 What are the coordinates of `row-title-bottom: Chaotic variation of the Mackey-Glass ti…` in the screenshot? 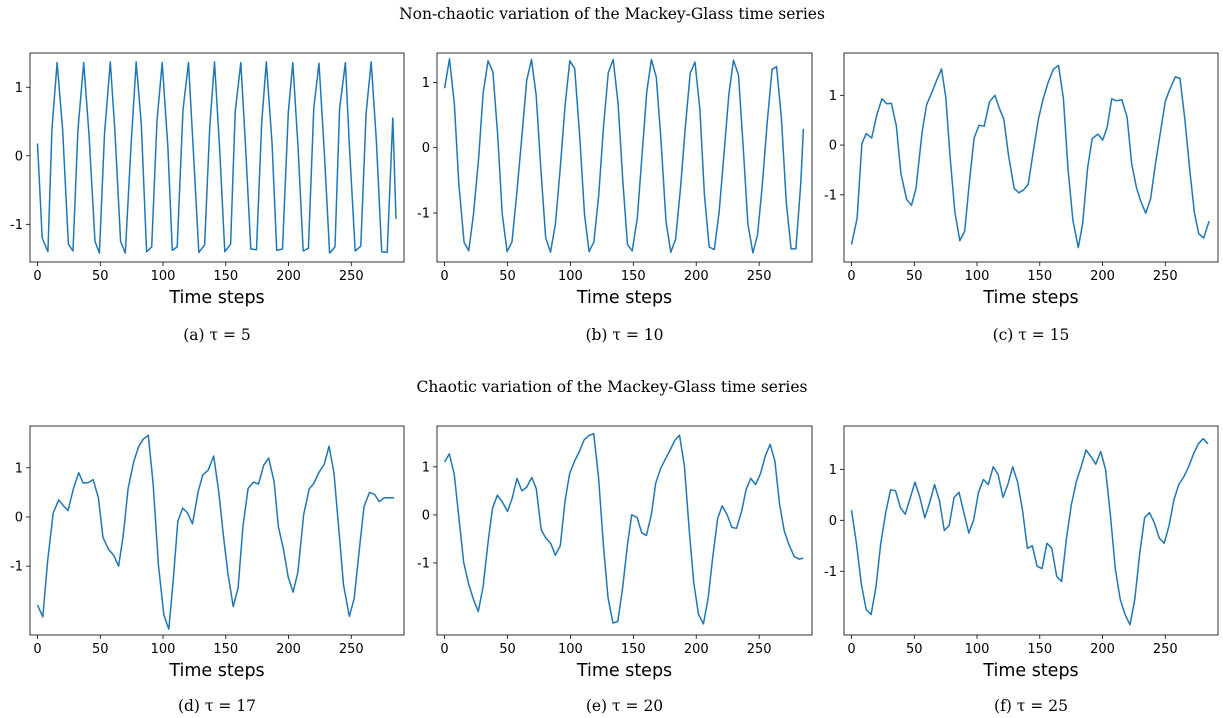 It's located at (612, 387).